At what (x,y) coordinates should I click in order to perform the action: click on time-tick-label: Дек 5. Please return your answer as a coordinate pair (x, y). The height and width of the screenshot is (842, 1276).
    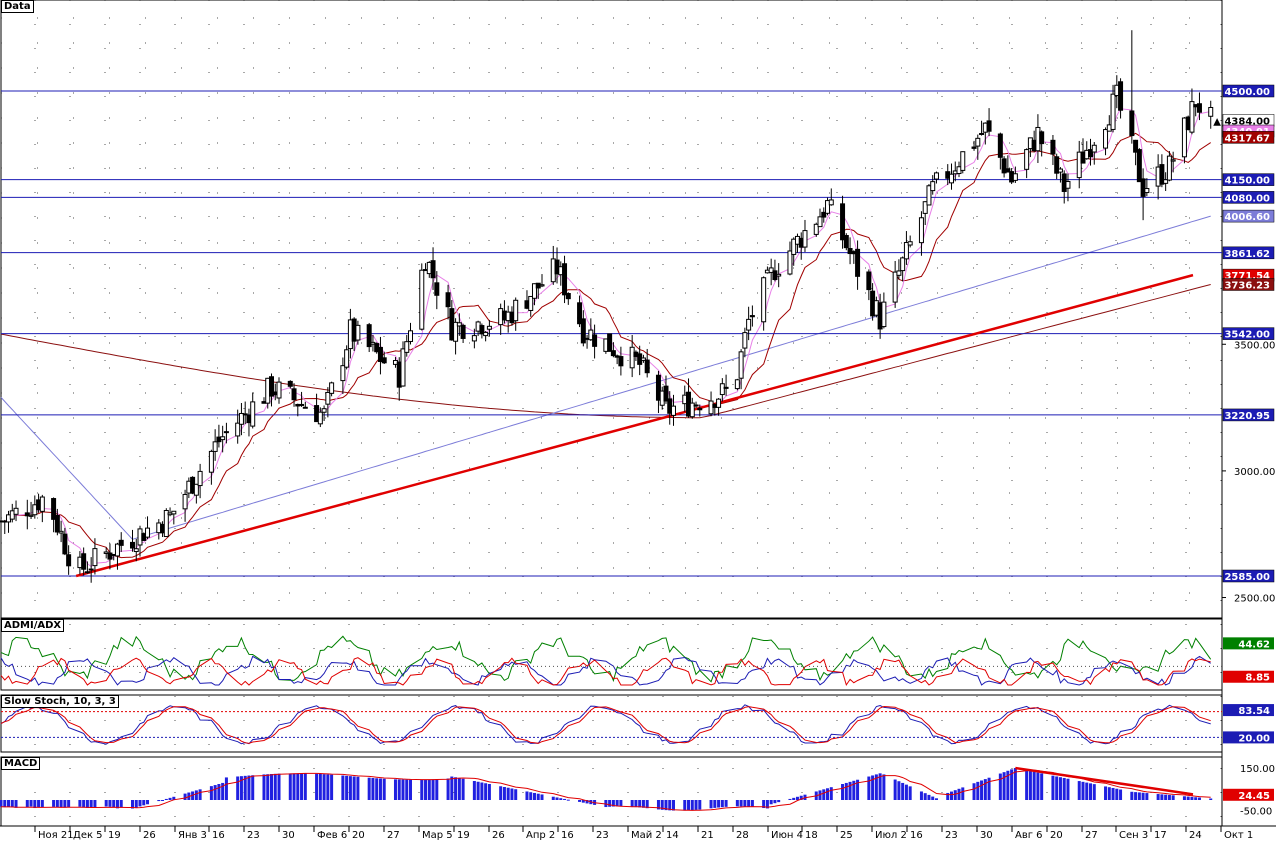
    Looking at the image, I should click on (88, 835).